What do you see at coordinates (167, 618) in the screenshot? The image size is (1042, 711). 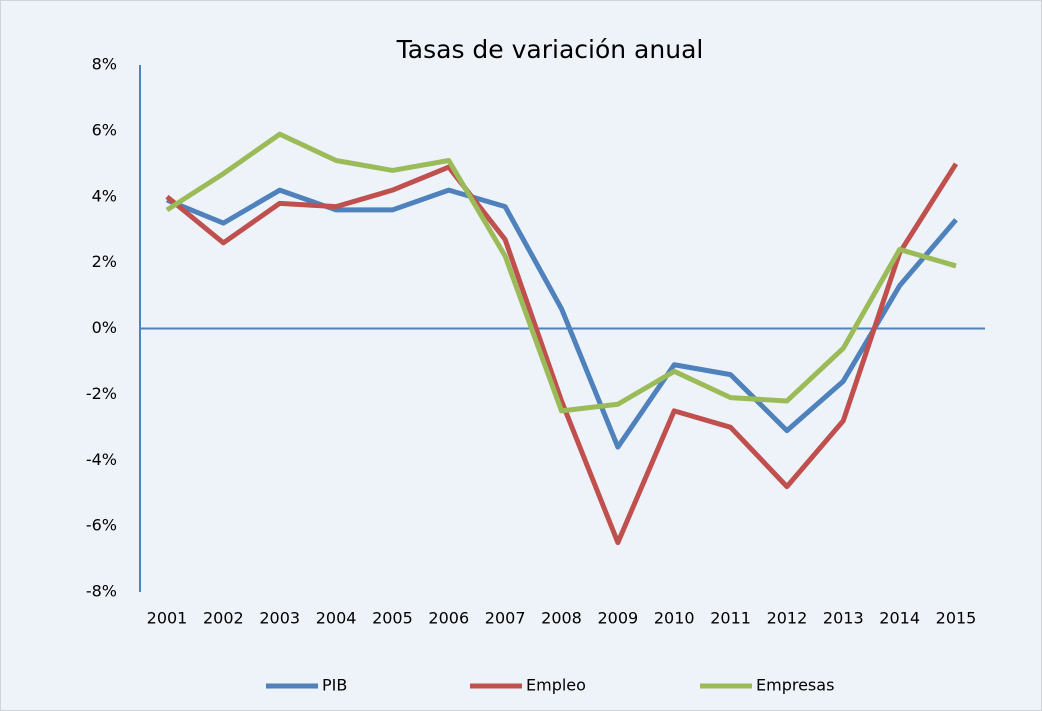 I see `x-tick-label: 2001` at bounding box center [167, 618].